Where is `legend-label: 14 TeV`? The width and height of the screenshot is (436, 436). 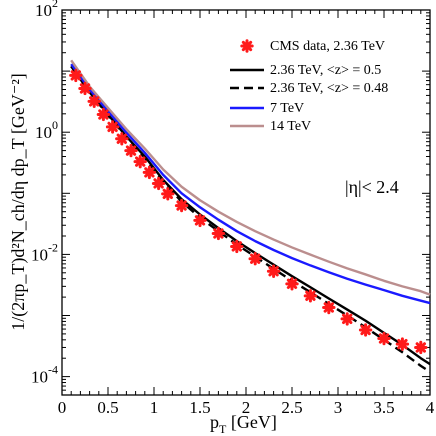 legend-label: 14 TeV is located at coordinates (290, 126).